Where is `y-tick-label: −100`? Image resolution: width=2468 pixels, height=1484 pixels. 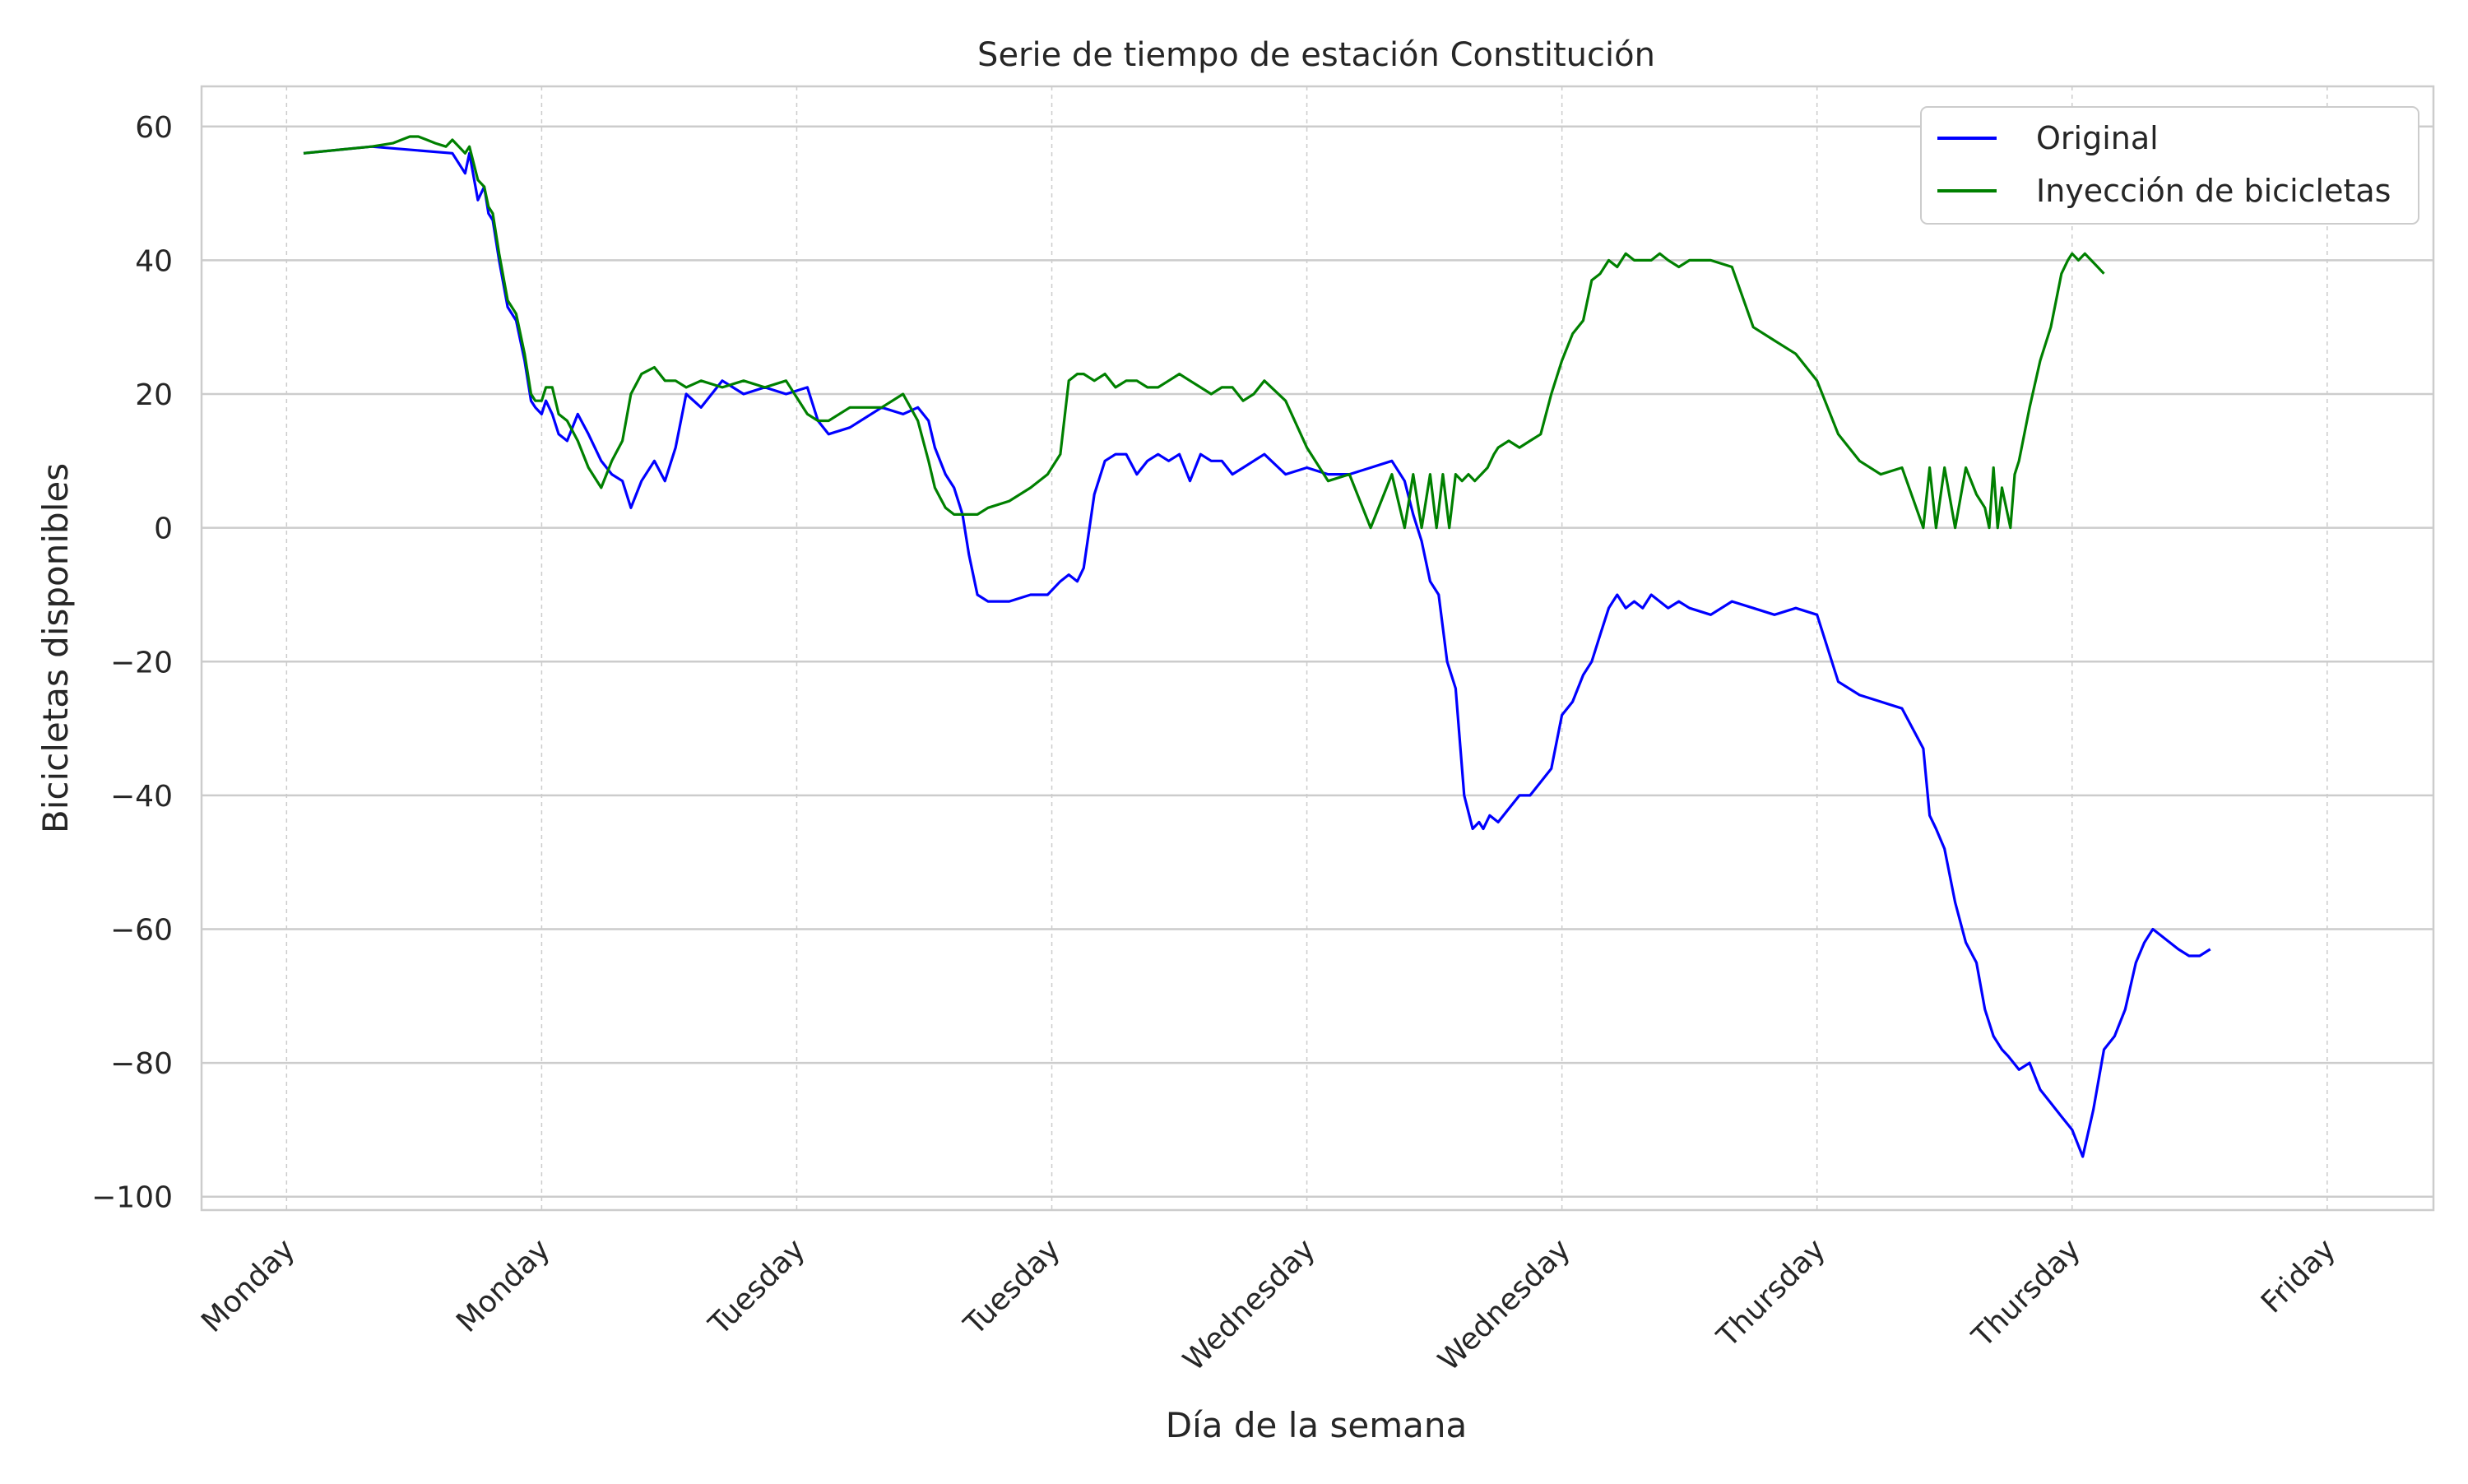
y-tick-label: −100 is located at coordinates (132, 1198).